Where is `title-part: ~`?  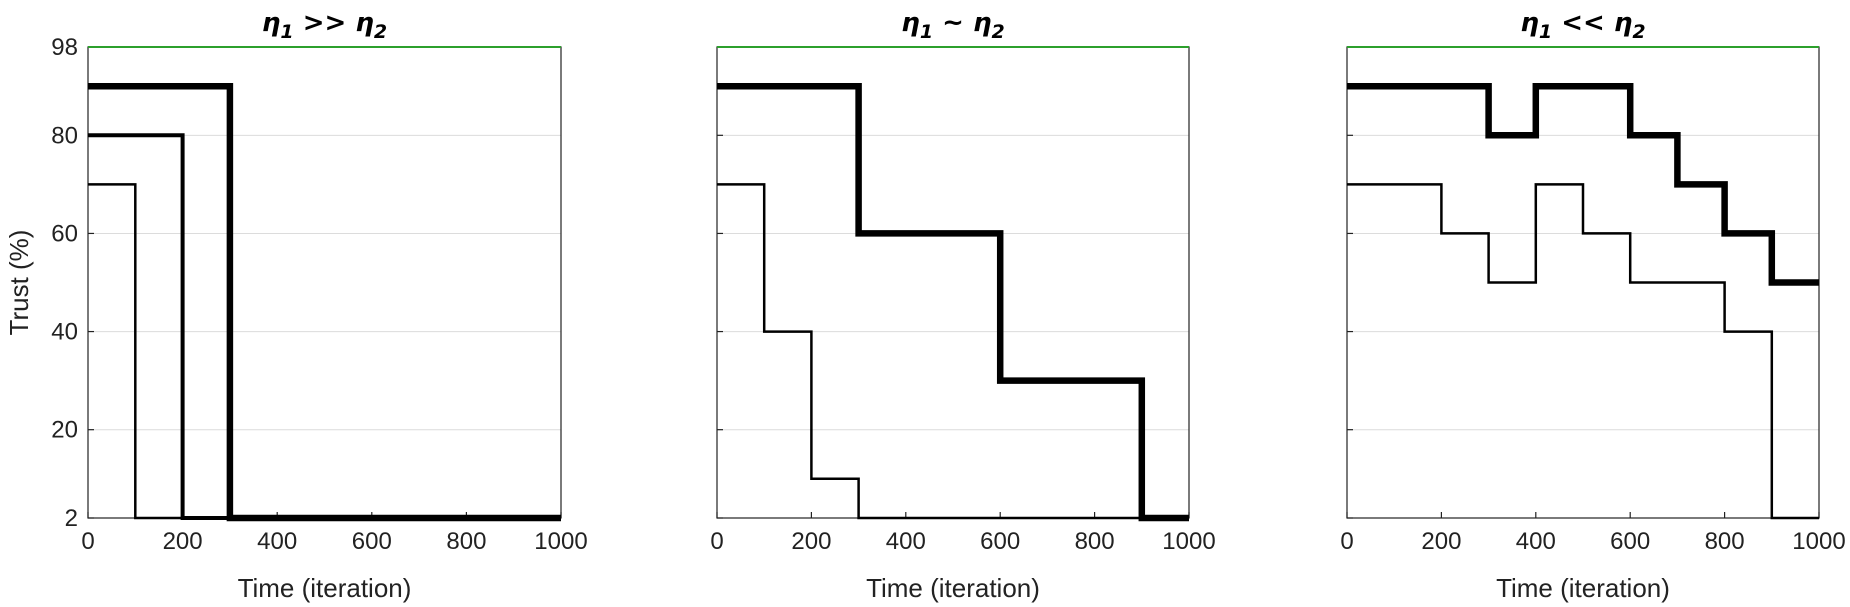
title-part: ~ is located at coordinates (953, 23).